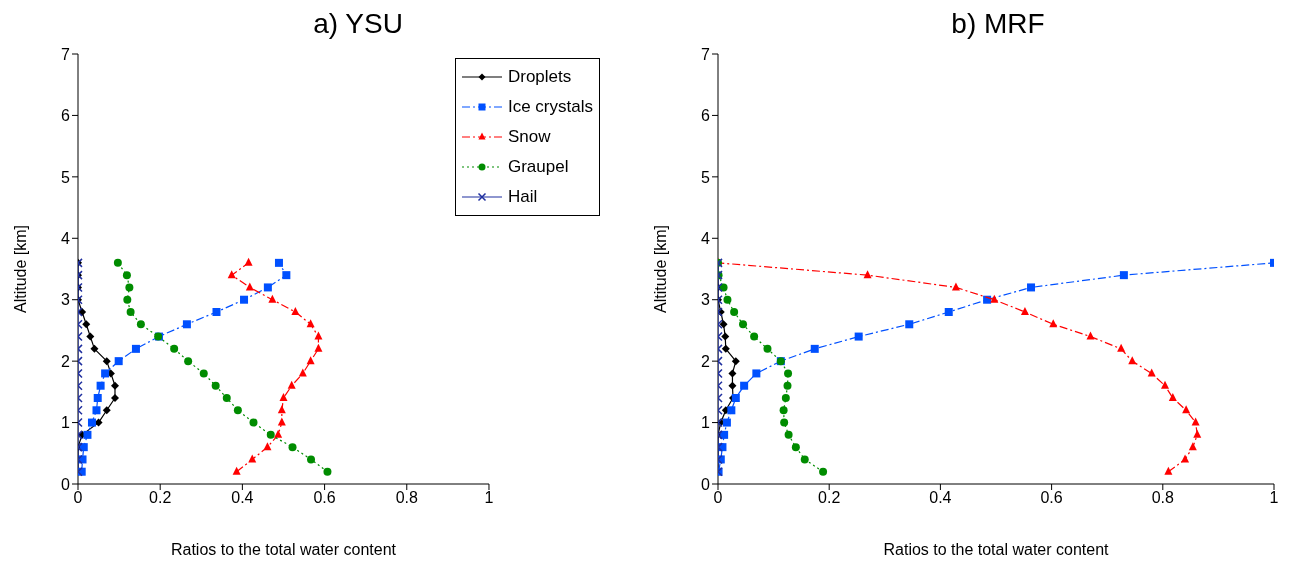 This screenshot has height=569, width=1293. Describe the element at coordinates (522, 197) in the screenshot. I see `legend-label: Hail` at that location.